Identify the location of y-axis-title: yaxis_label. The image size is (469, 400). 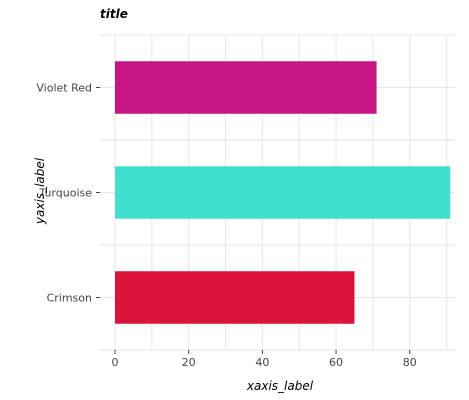
(40, 191).